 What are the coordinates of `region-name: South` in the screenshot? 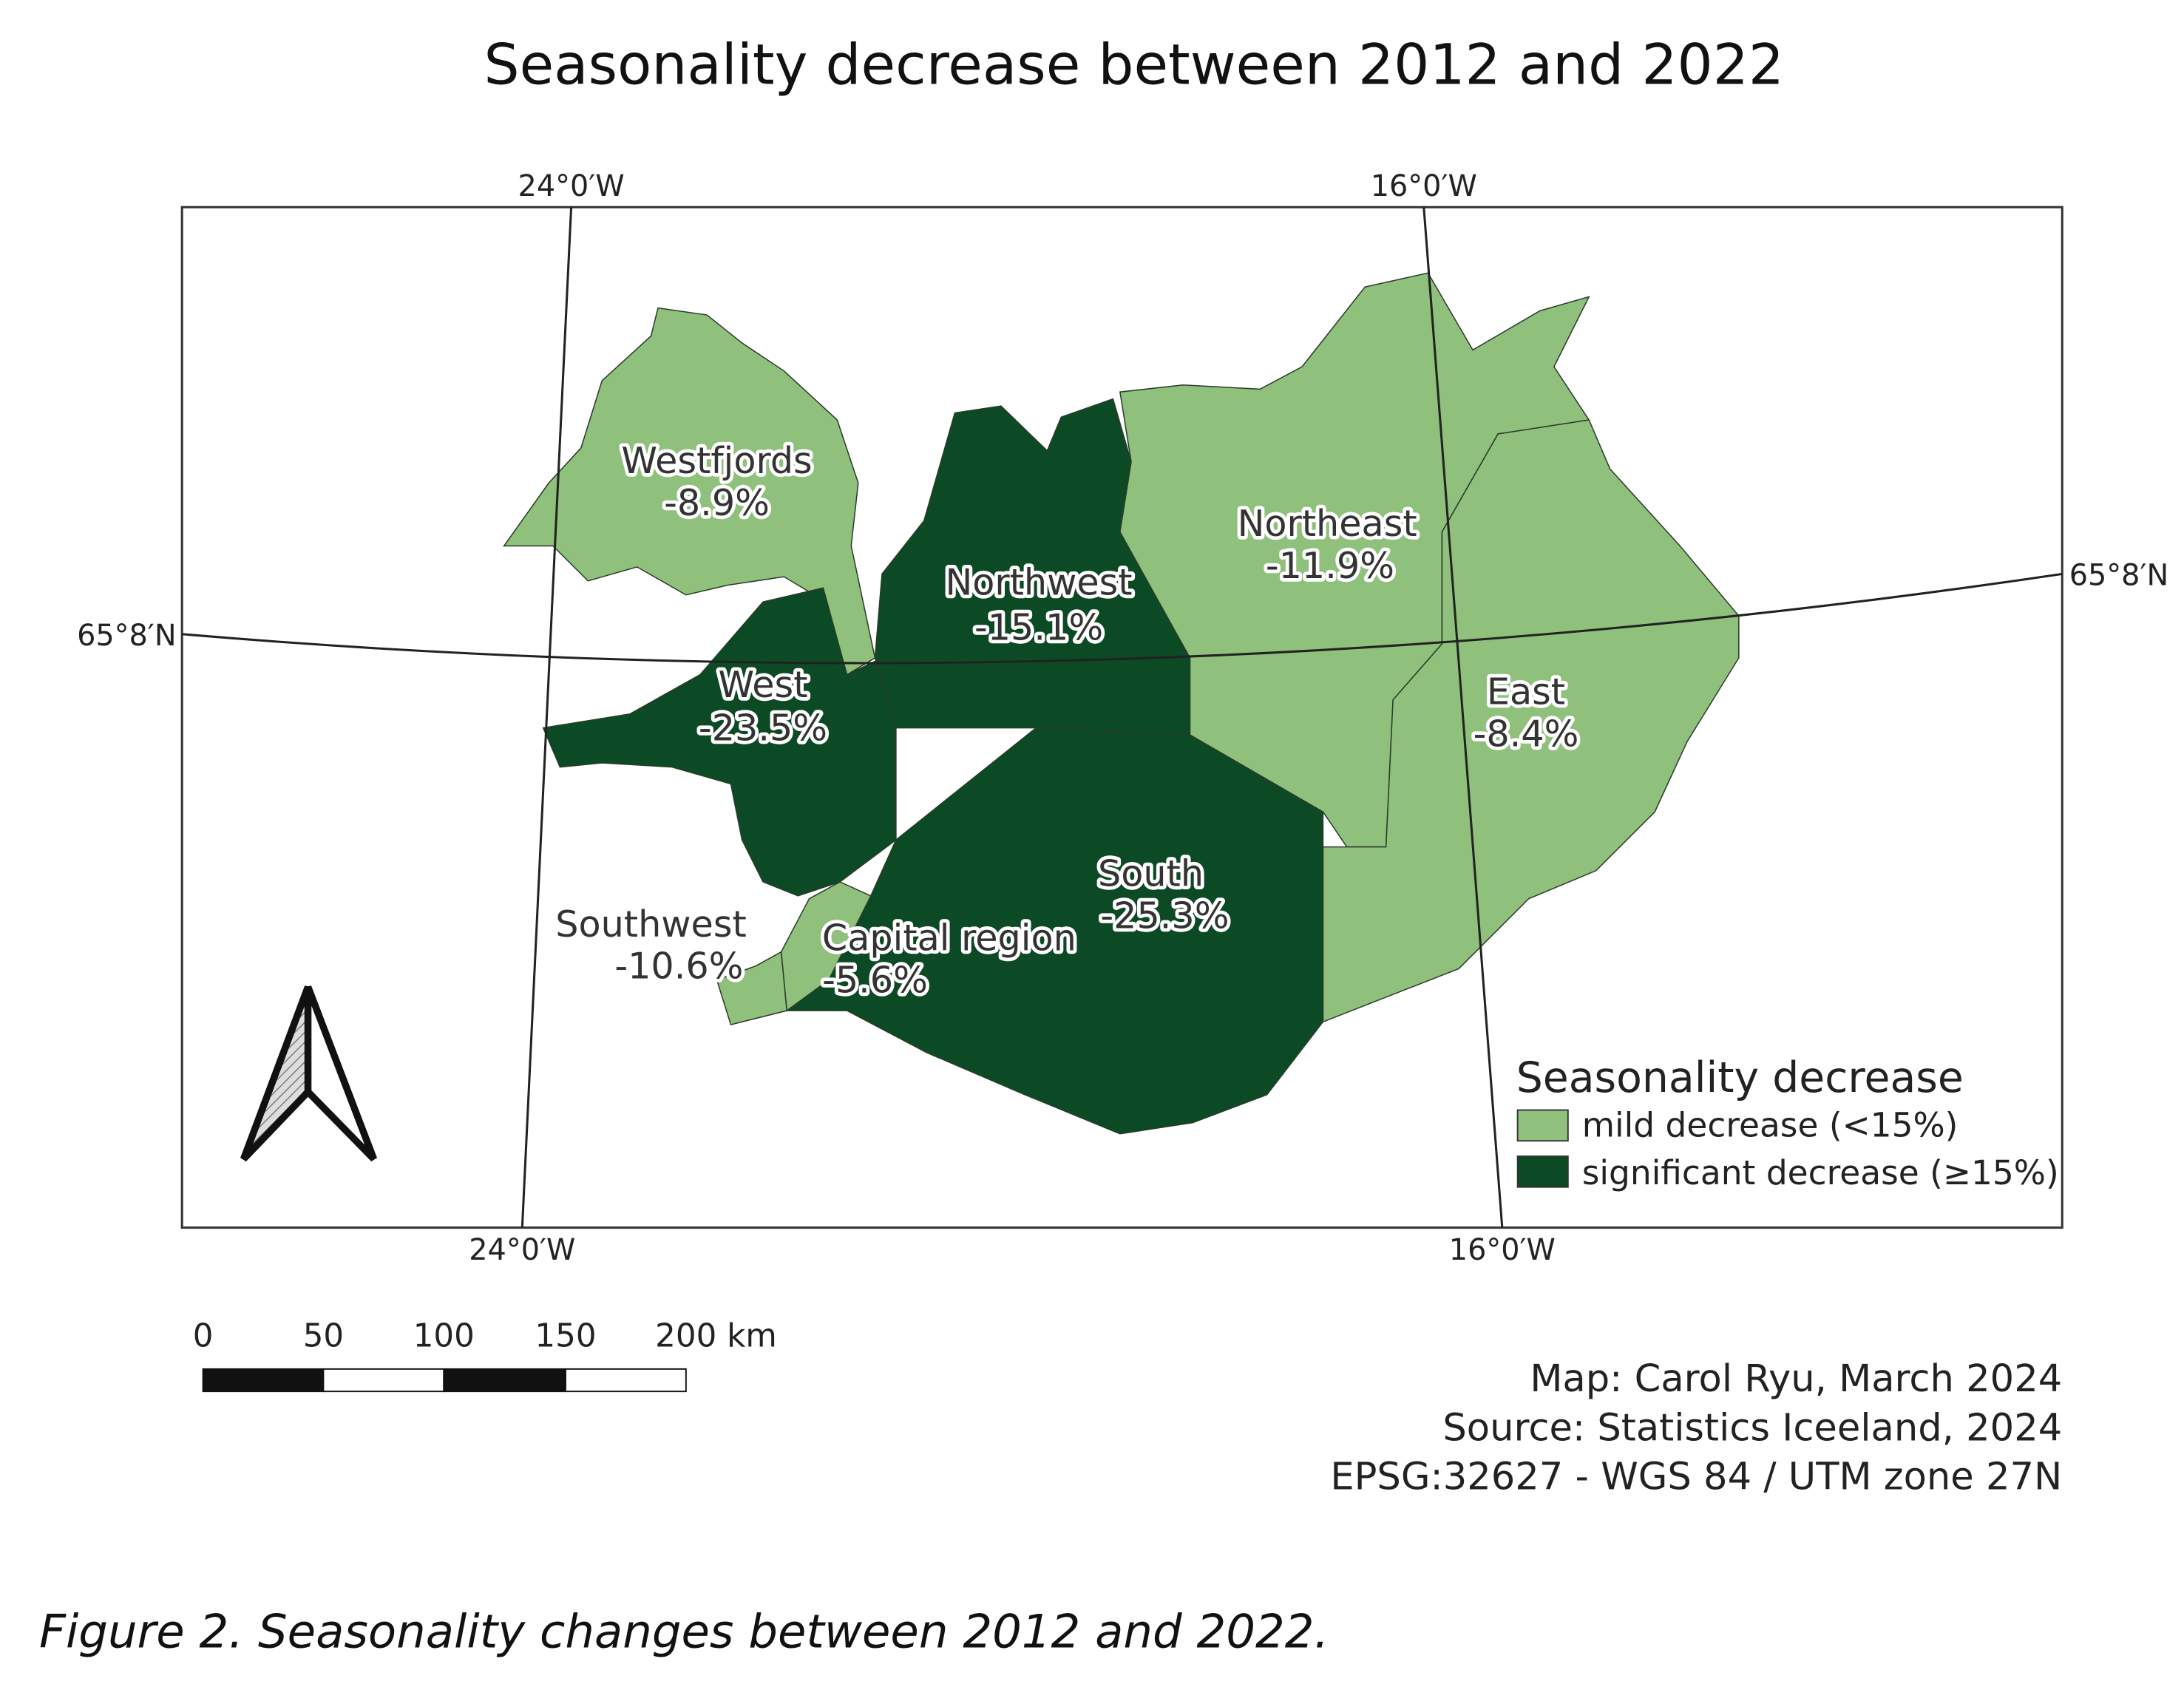 It's located at (1151, 873).